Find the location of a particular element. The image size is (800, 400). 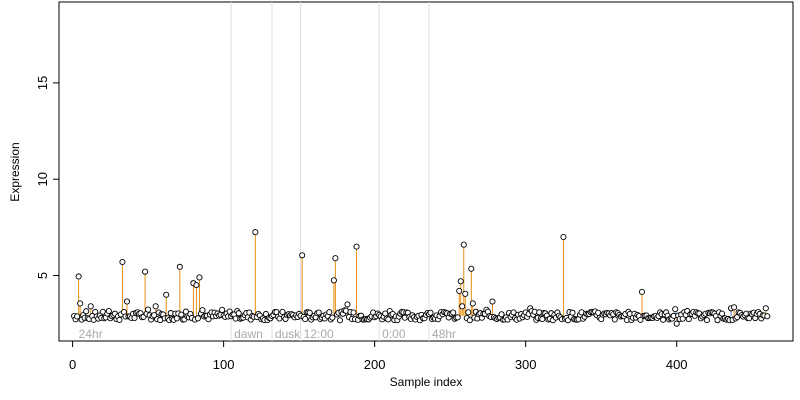

x-tick-label: 100 is located at coordinates (224, 364).